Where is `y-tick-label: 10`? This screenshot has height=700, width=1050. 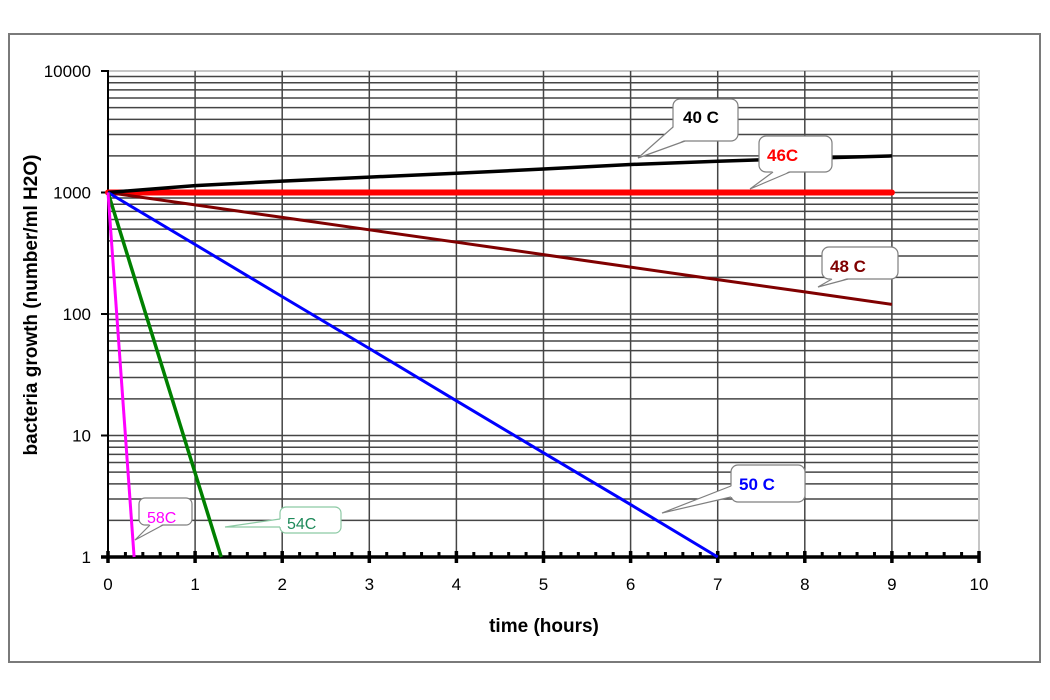
y-tick-label: 10 is located at coordinates (81, 436).